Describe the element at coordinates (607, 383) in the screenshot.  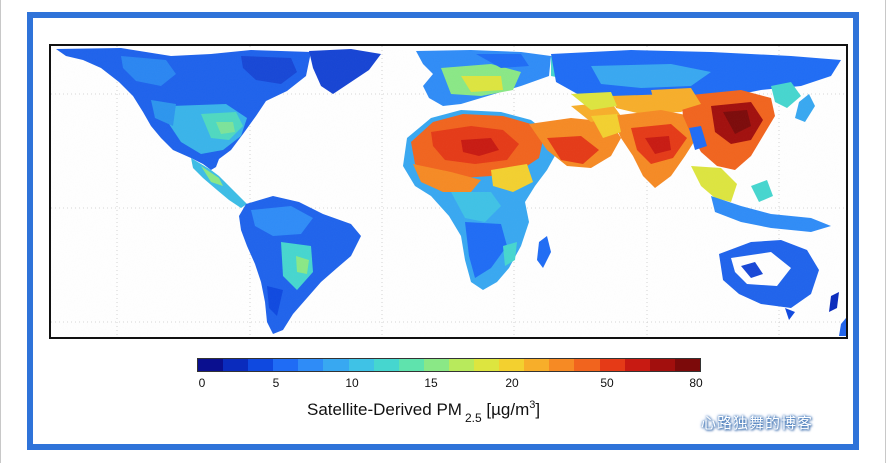
I see `colorbar-tick: 50` at that location.